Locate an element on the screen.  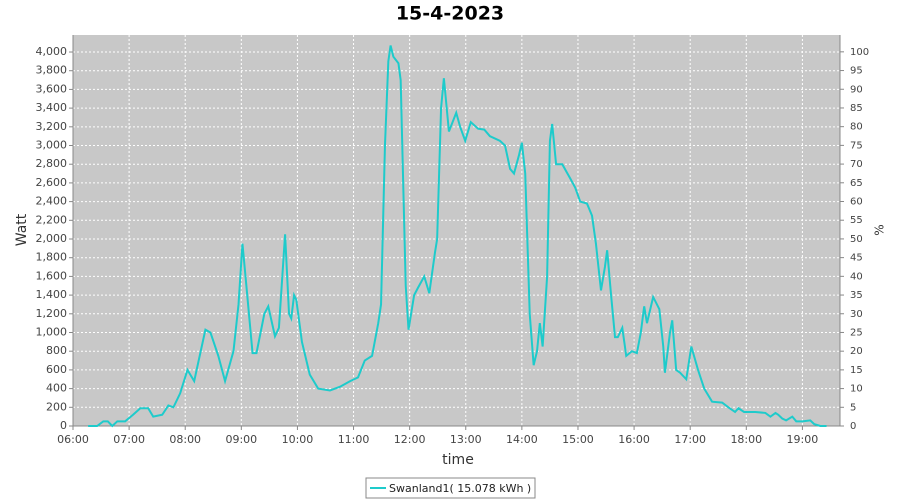
y2-tick-label: 100 is located at coordinates (859, 52).